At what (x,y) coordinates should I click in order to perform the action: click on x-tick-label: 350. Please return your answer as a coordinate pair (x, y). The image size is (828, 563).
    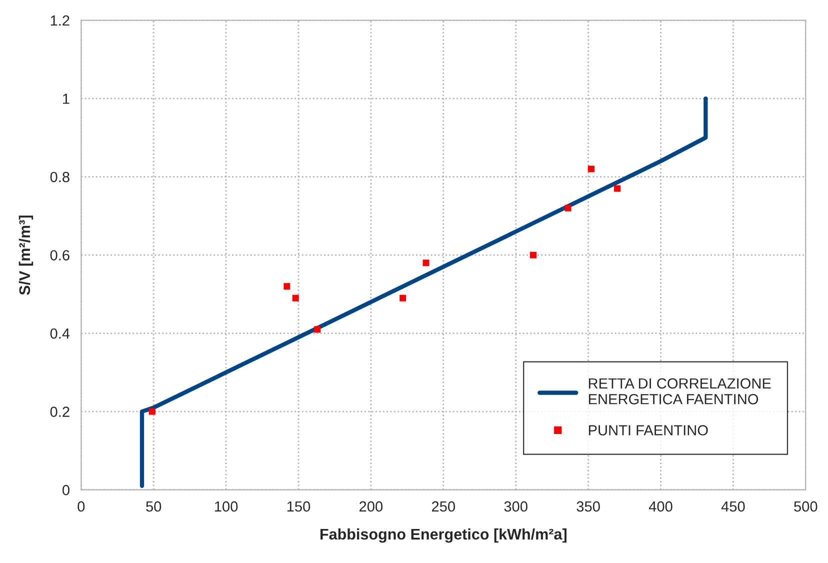
    Looking at the image, I should click on (588, 506).